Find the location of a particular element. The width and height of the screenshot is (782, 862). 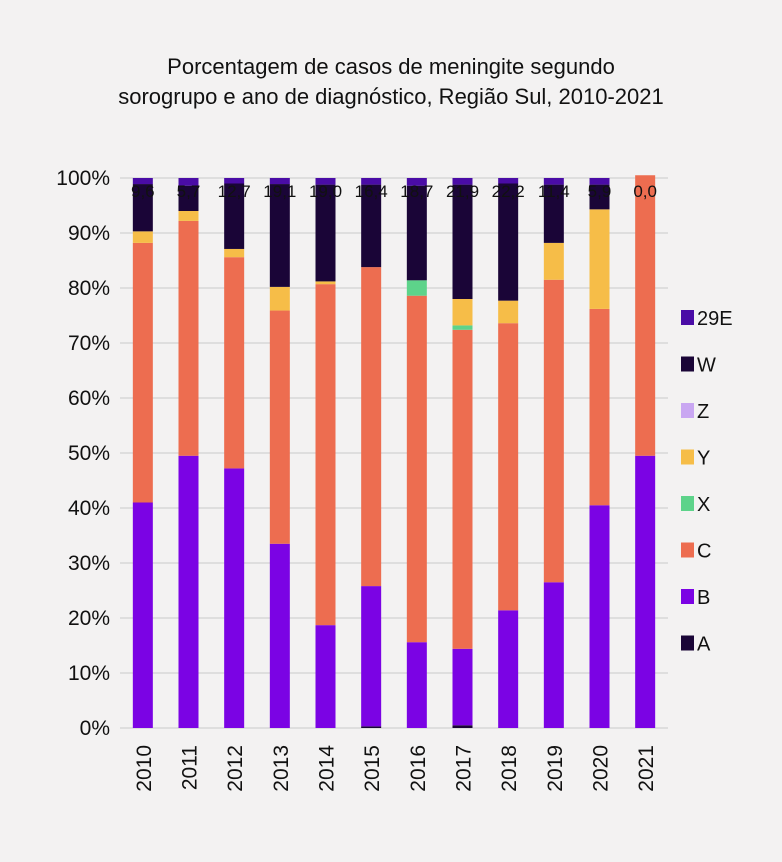

bar-segment-w-2017 is located at coordinates (462, 241).